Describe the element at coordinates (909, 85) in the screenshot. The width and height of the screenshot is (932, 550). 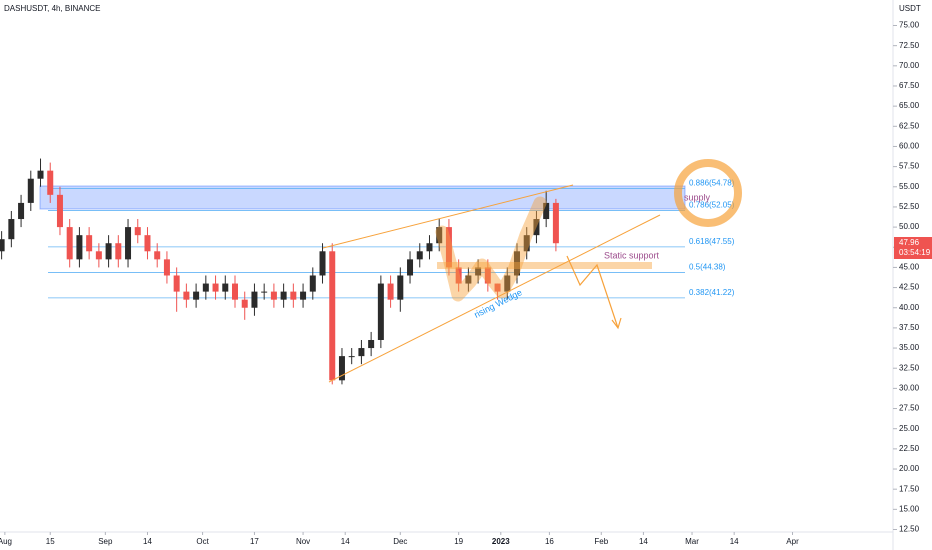
I see `y-tick-label: 67.50` at that location.